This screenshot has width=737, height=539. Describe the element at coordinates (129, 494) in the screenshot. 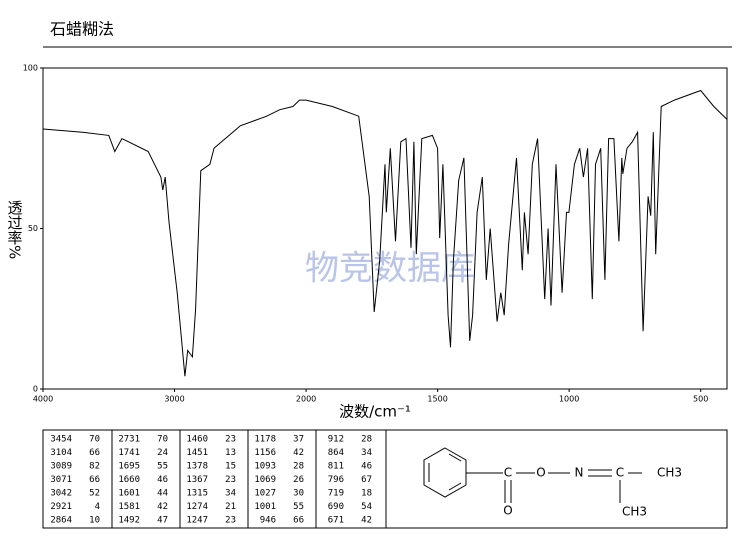

I see `peak-wavenumber: 1601` at that location.